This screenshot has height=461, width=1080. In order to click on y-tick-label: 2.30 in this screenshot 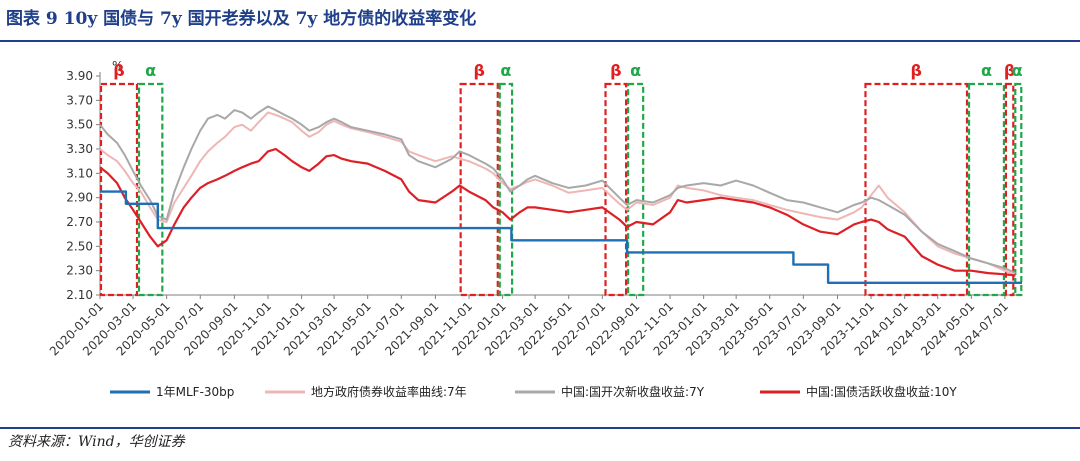, I will do `click(79, 271)`.